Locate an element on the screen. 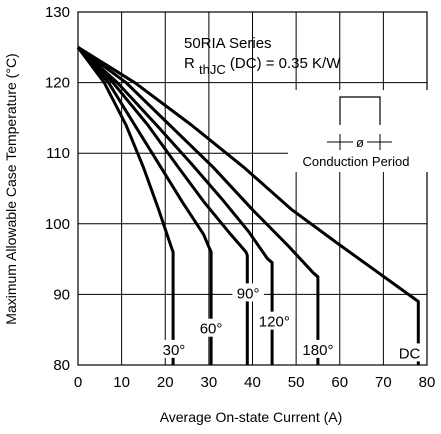  x-tick-label: 70 is located at coordinates (383, 382).